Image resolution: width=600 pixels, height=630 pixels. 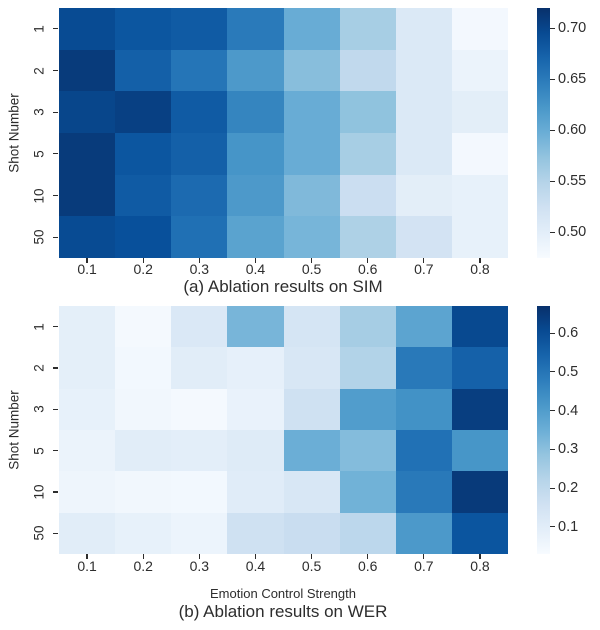 I want to click on caption-wer: (b) Ablation results on WER, so click(x=283, y=611).